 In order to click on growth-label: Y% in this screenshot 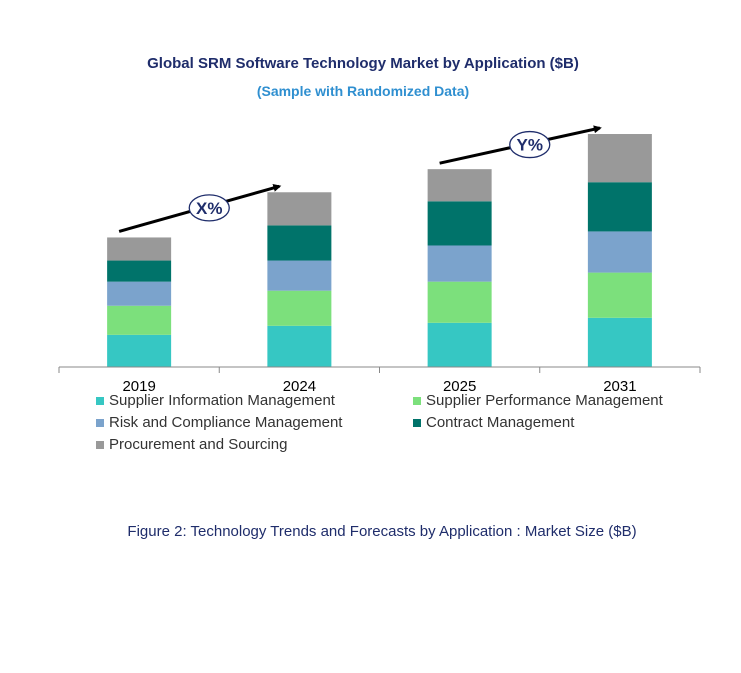, I will do `click(530, 145)`.